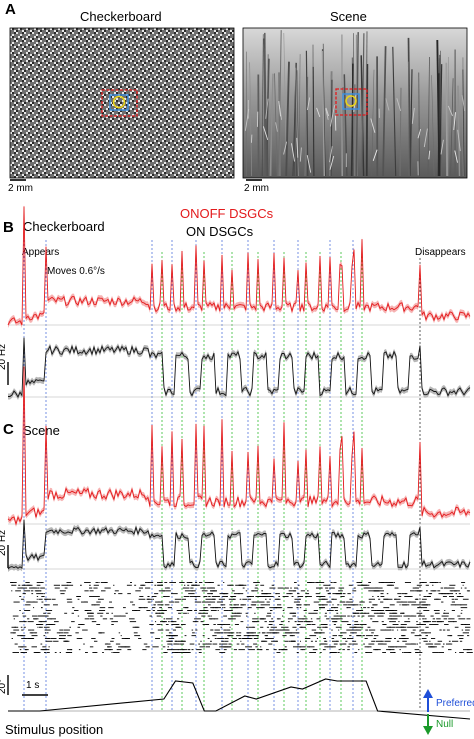  What do you see at coordinates (428, 700) in the screenshot?
I see `preferred-arrow-icon` at bounding box center [428, 700].